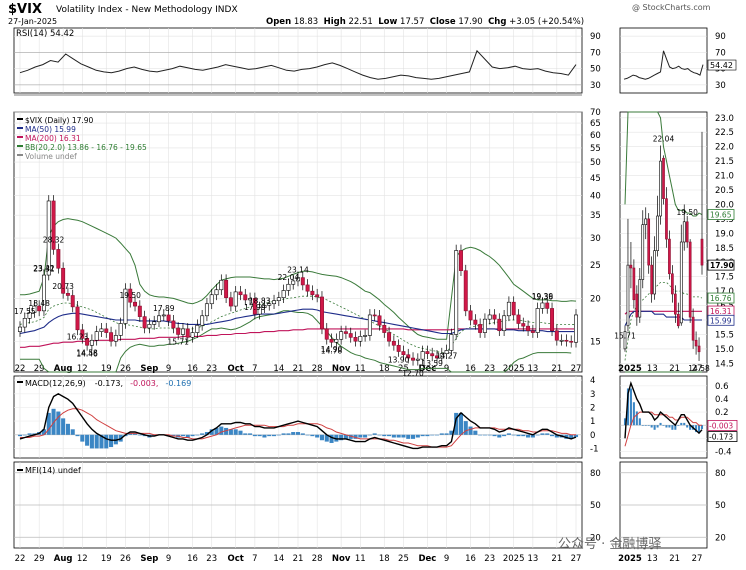  I want to click on x-tick-label-bottom: 16, so click(192, 559).